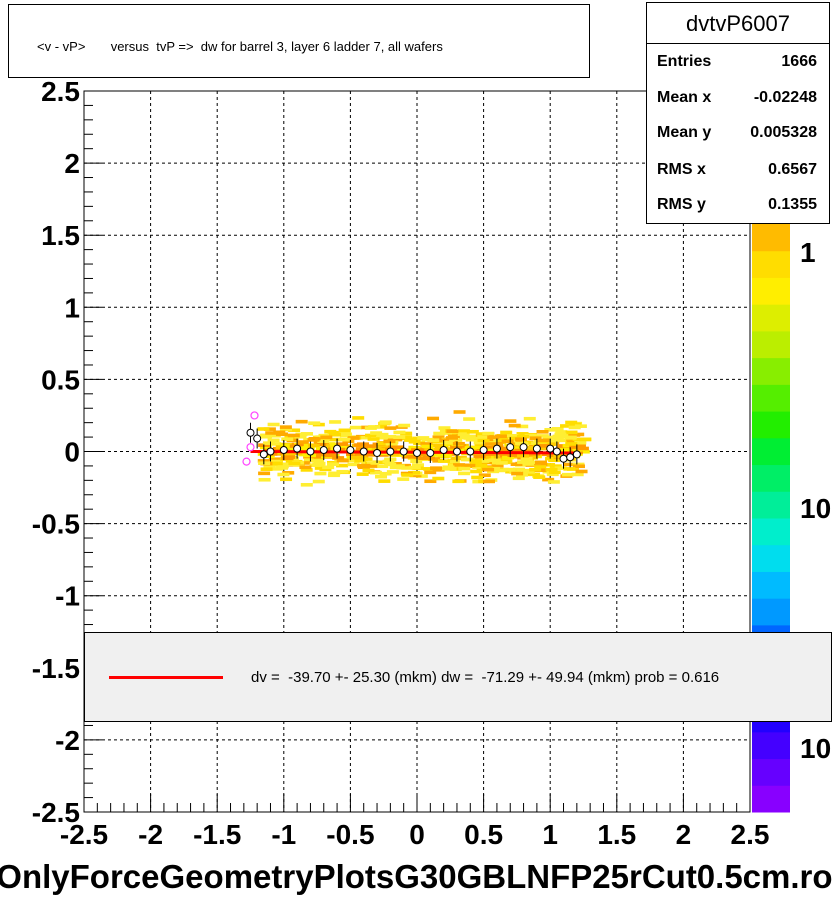 The height and width of the screenshot is (903, 832). Describe the element at coordinates (815, 508) in the screenshot. I see `palette-label: 10` at that location.